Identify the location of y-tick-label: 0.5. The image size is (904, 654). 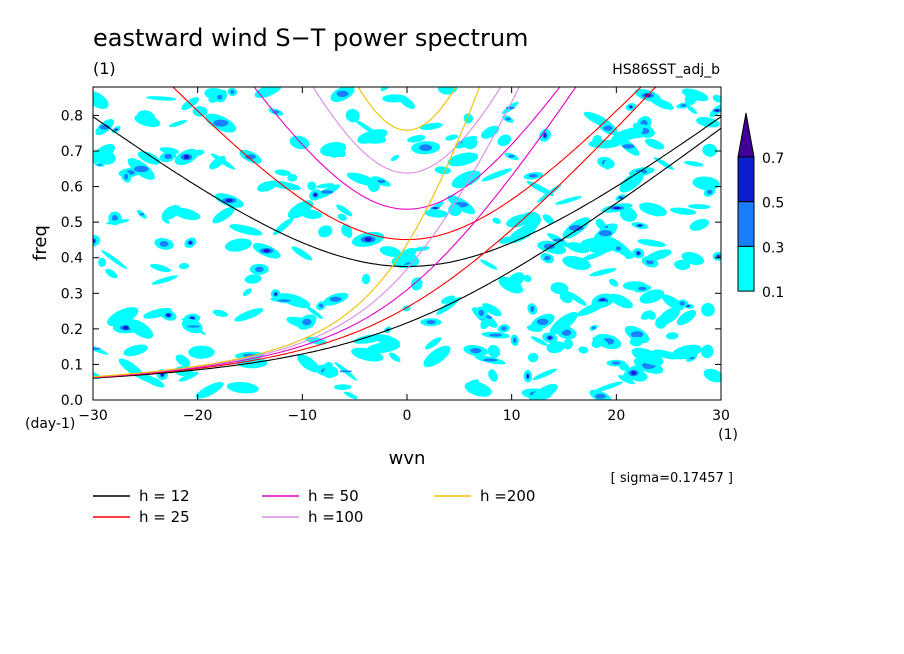
(72, 223).